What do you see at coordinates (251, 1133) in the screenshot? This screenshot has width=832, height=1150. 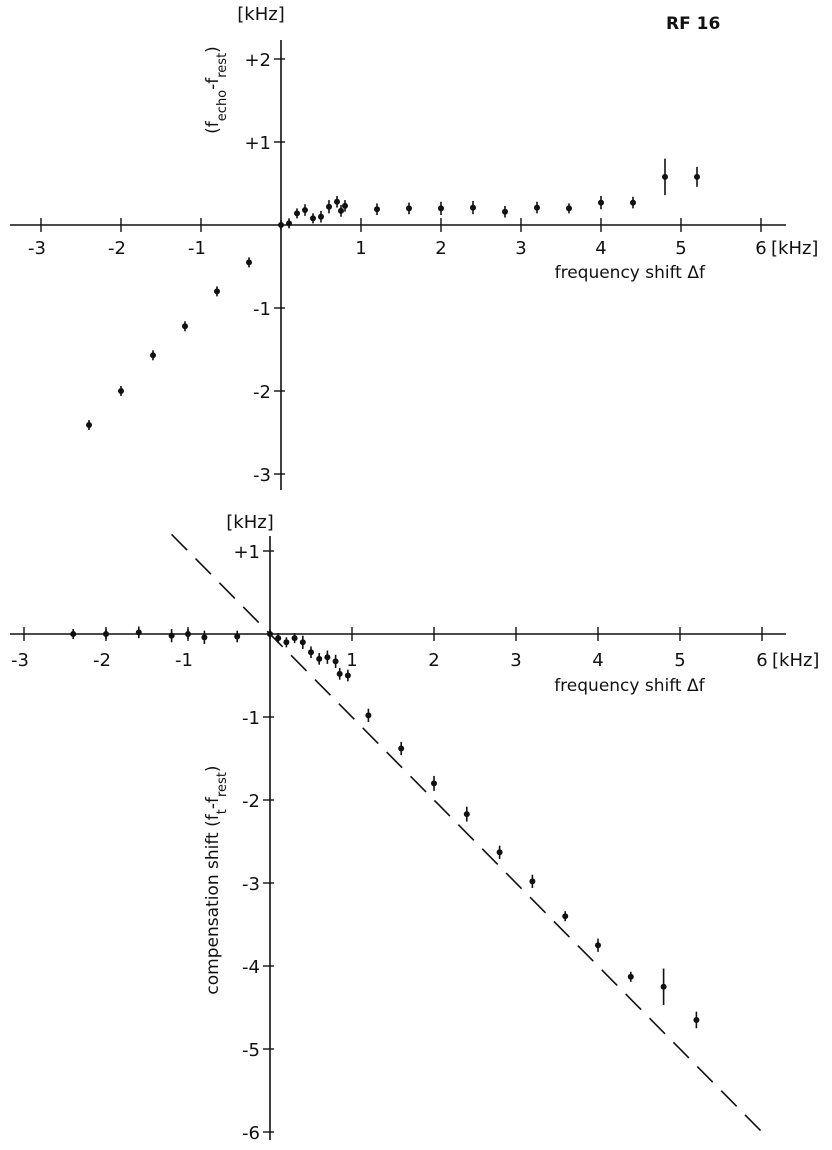 I see `y-tick-label: -6` at bounding box center [251, 1133].